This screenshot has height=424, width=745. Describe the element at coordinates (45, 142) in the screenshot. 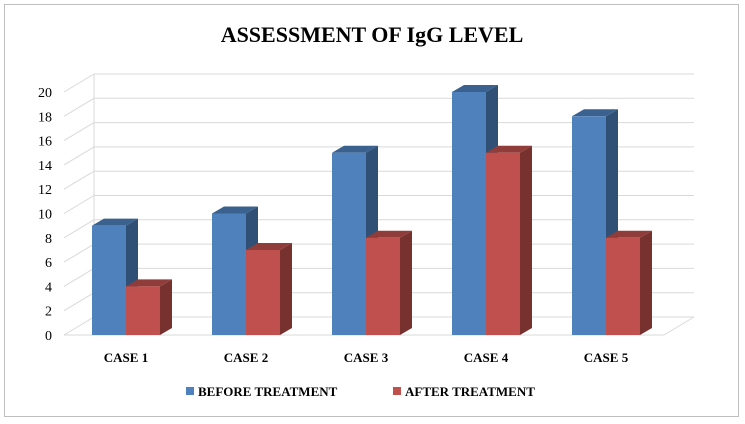

I see `y-tick-label: 16` at that location.